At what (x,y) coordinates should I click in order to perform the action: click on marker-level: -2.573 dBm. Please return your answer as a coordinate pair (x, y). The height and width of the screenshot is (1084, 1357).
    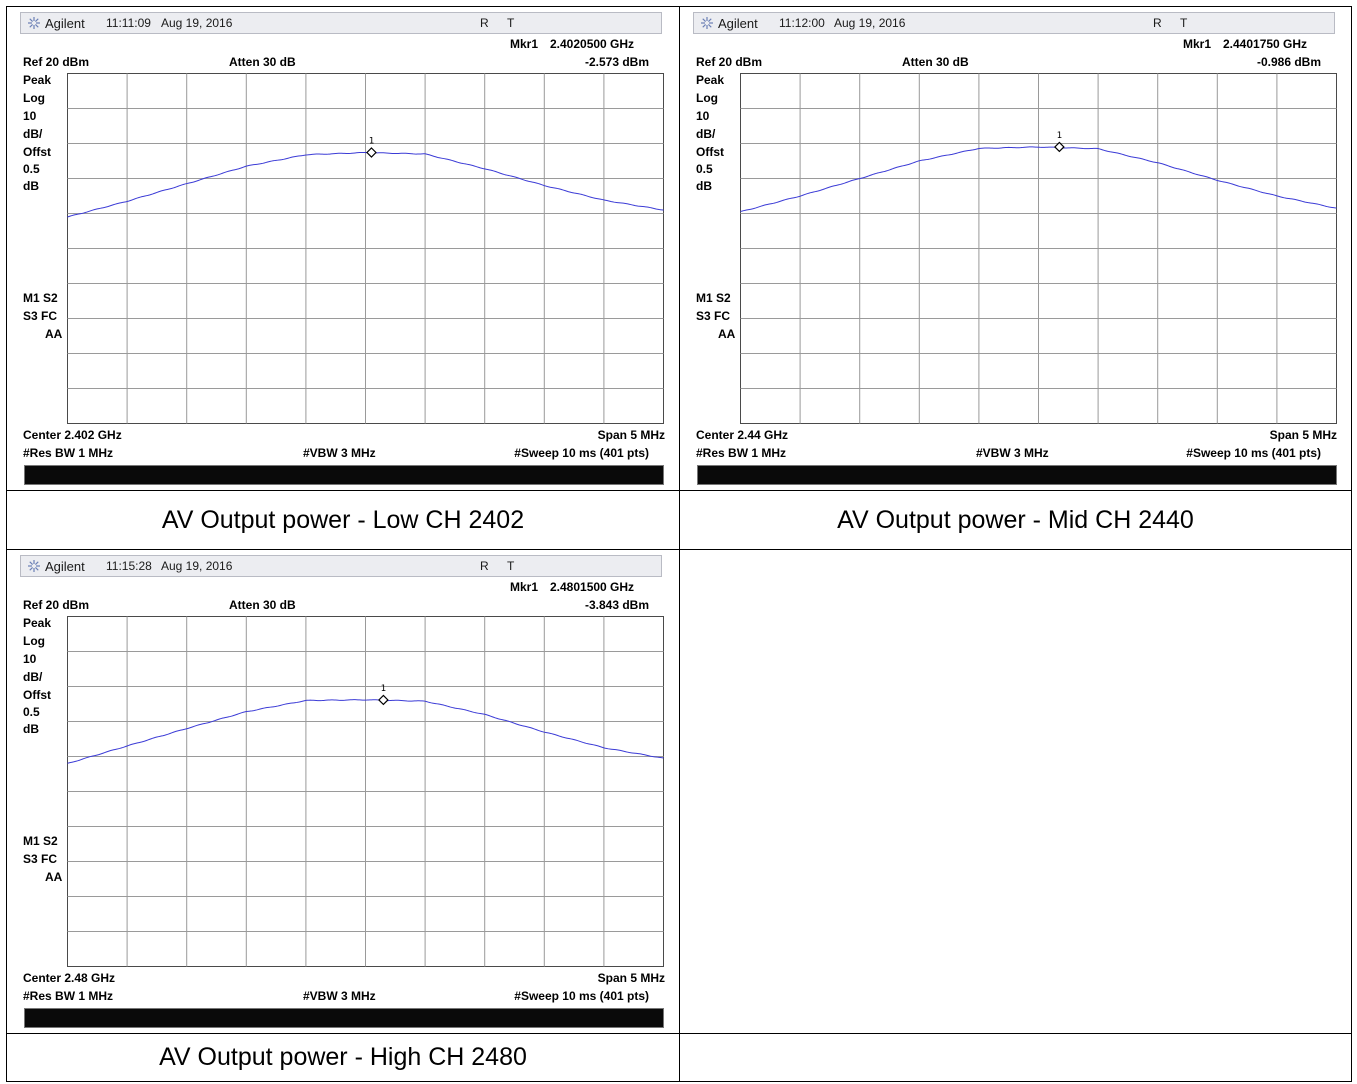
    Looking at the image, I should click on (616, 62).